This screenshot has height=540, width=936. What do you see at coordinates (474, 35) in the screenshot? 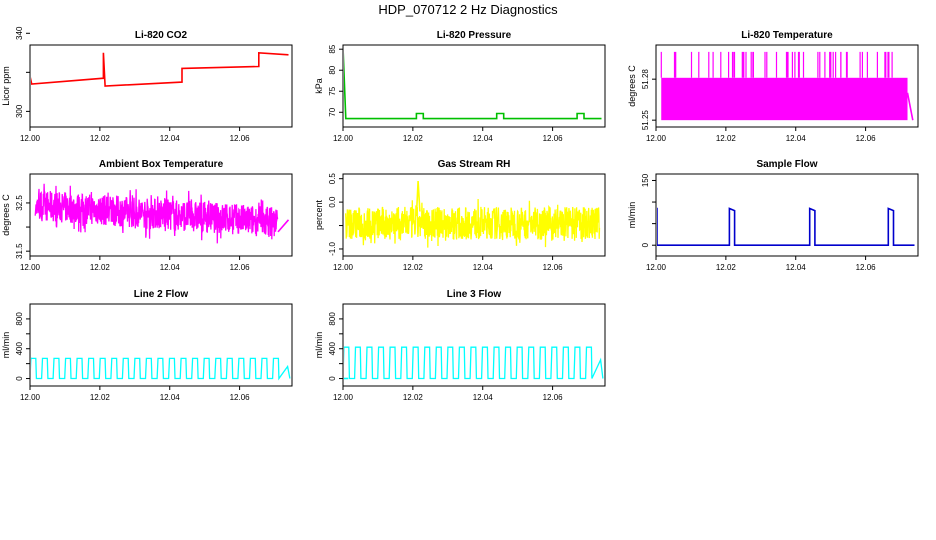
I see `chart-title: Li-820 Pressure` at bounding box center [474, 35].